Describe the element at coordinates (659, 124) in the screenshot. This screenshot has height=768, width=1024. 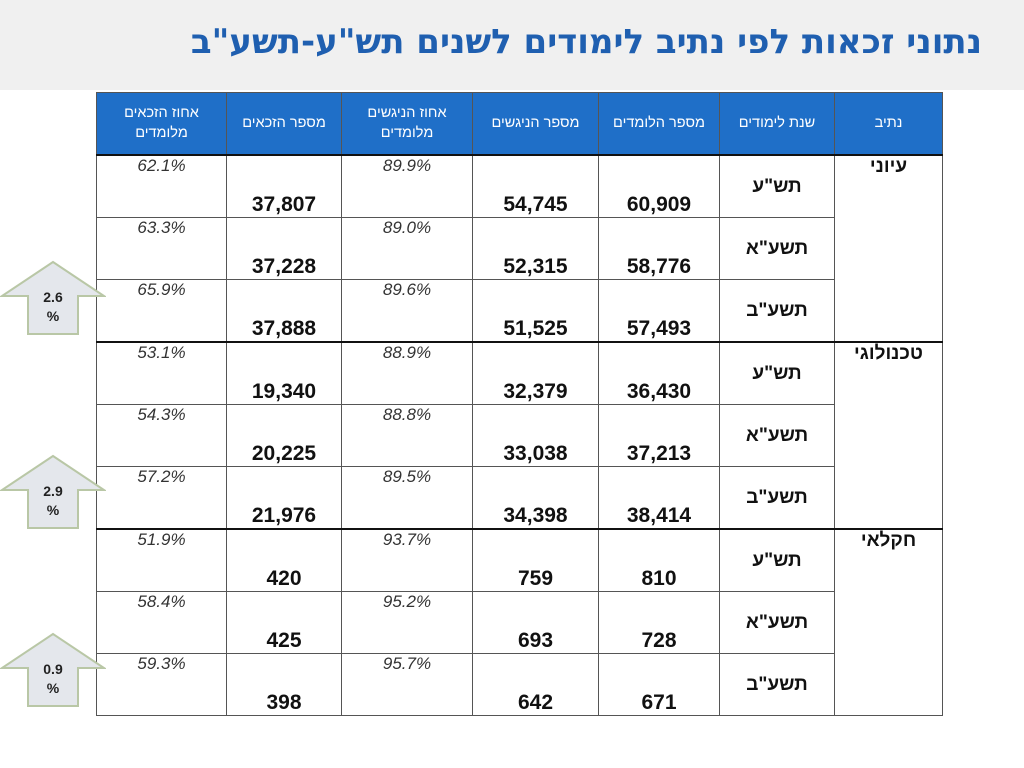
I see `header-students: מספר הלומדים` at that location.